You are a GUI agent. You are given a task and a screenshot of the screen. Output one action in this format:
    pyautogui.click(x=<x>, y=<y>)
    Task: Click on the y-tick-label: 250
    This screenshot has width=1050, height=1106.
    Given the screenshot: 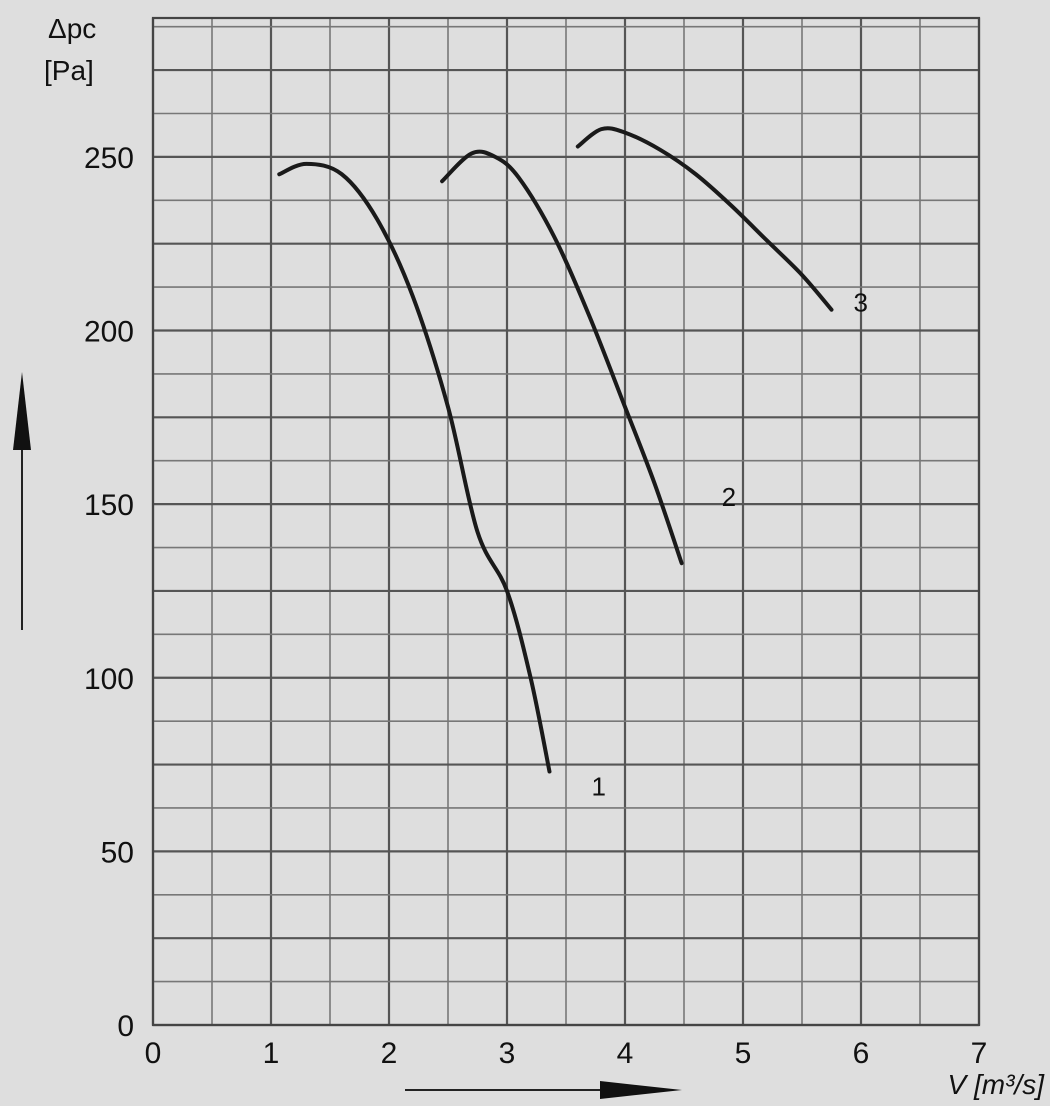 What is the action you would take?
    pyautogui.click(x=109, y=158)
    